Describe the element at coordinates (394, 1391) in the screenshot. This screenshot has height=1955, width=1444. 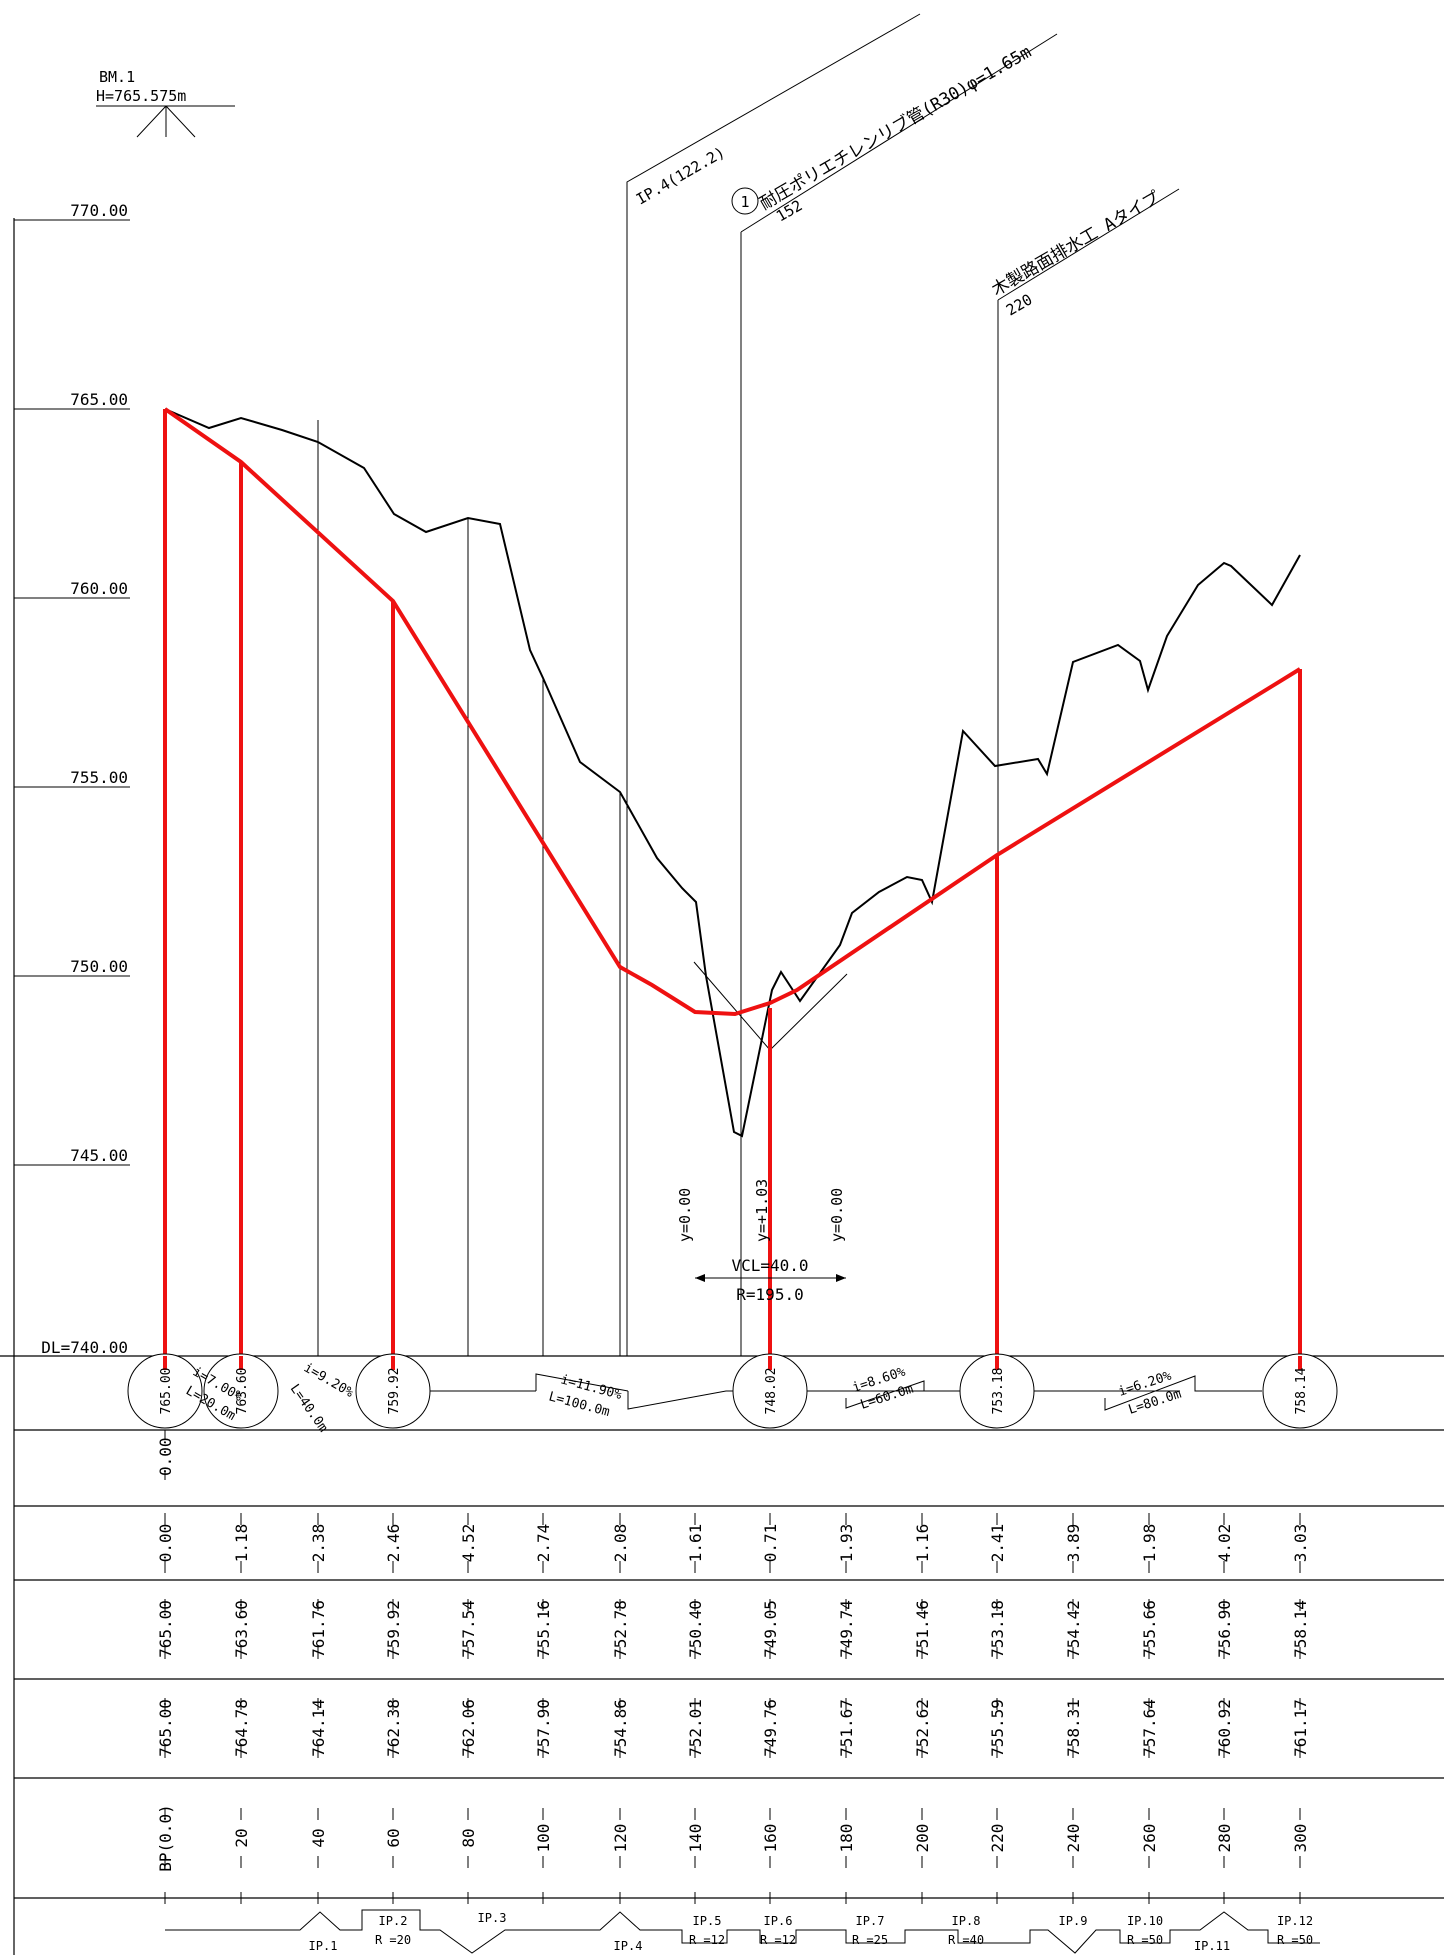
I see `grade-circle-2: 759.92` at that location.